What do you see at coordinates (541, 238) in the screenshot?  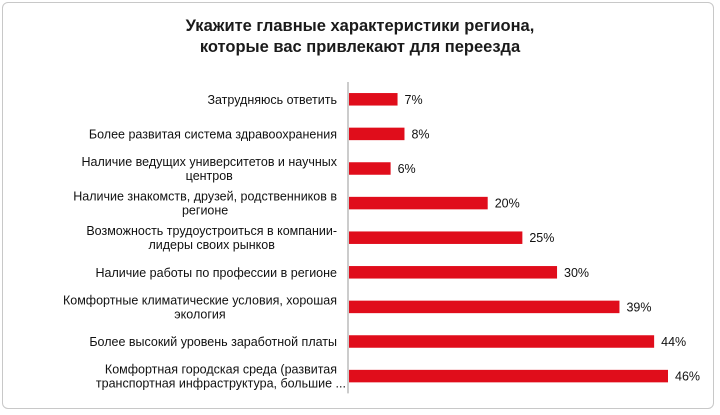 I see `value-label-5: 25%` at bounding box center [541, 238].